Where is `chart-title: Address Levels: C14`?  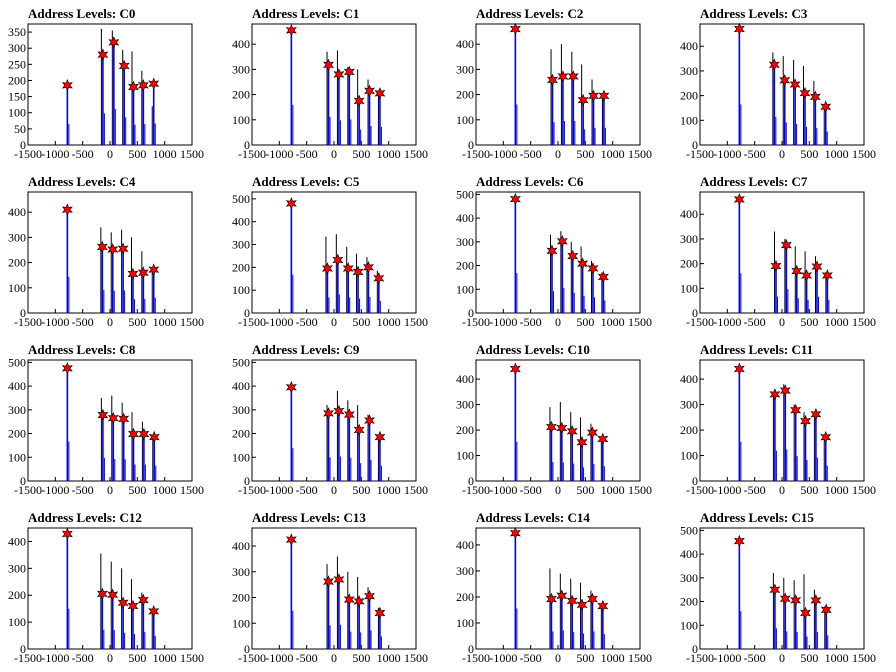
chart-title: Address Levels: C14 is located at coordinates (533, 517).